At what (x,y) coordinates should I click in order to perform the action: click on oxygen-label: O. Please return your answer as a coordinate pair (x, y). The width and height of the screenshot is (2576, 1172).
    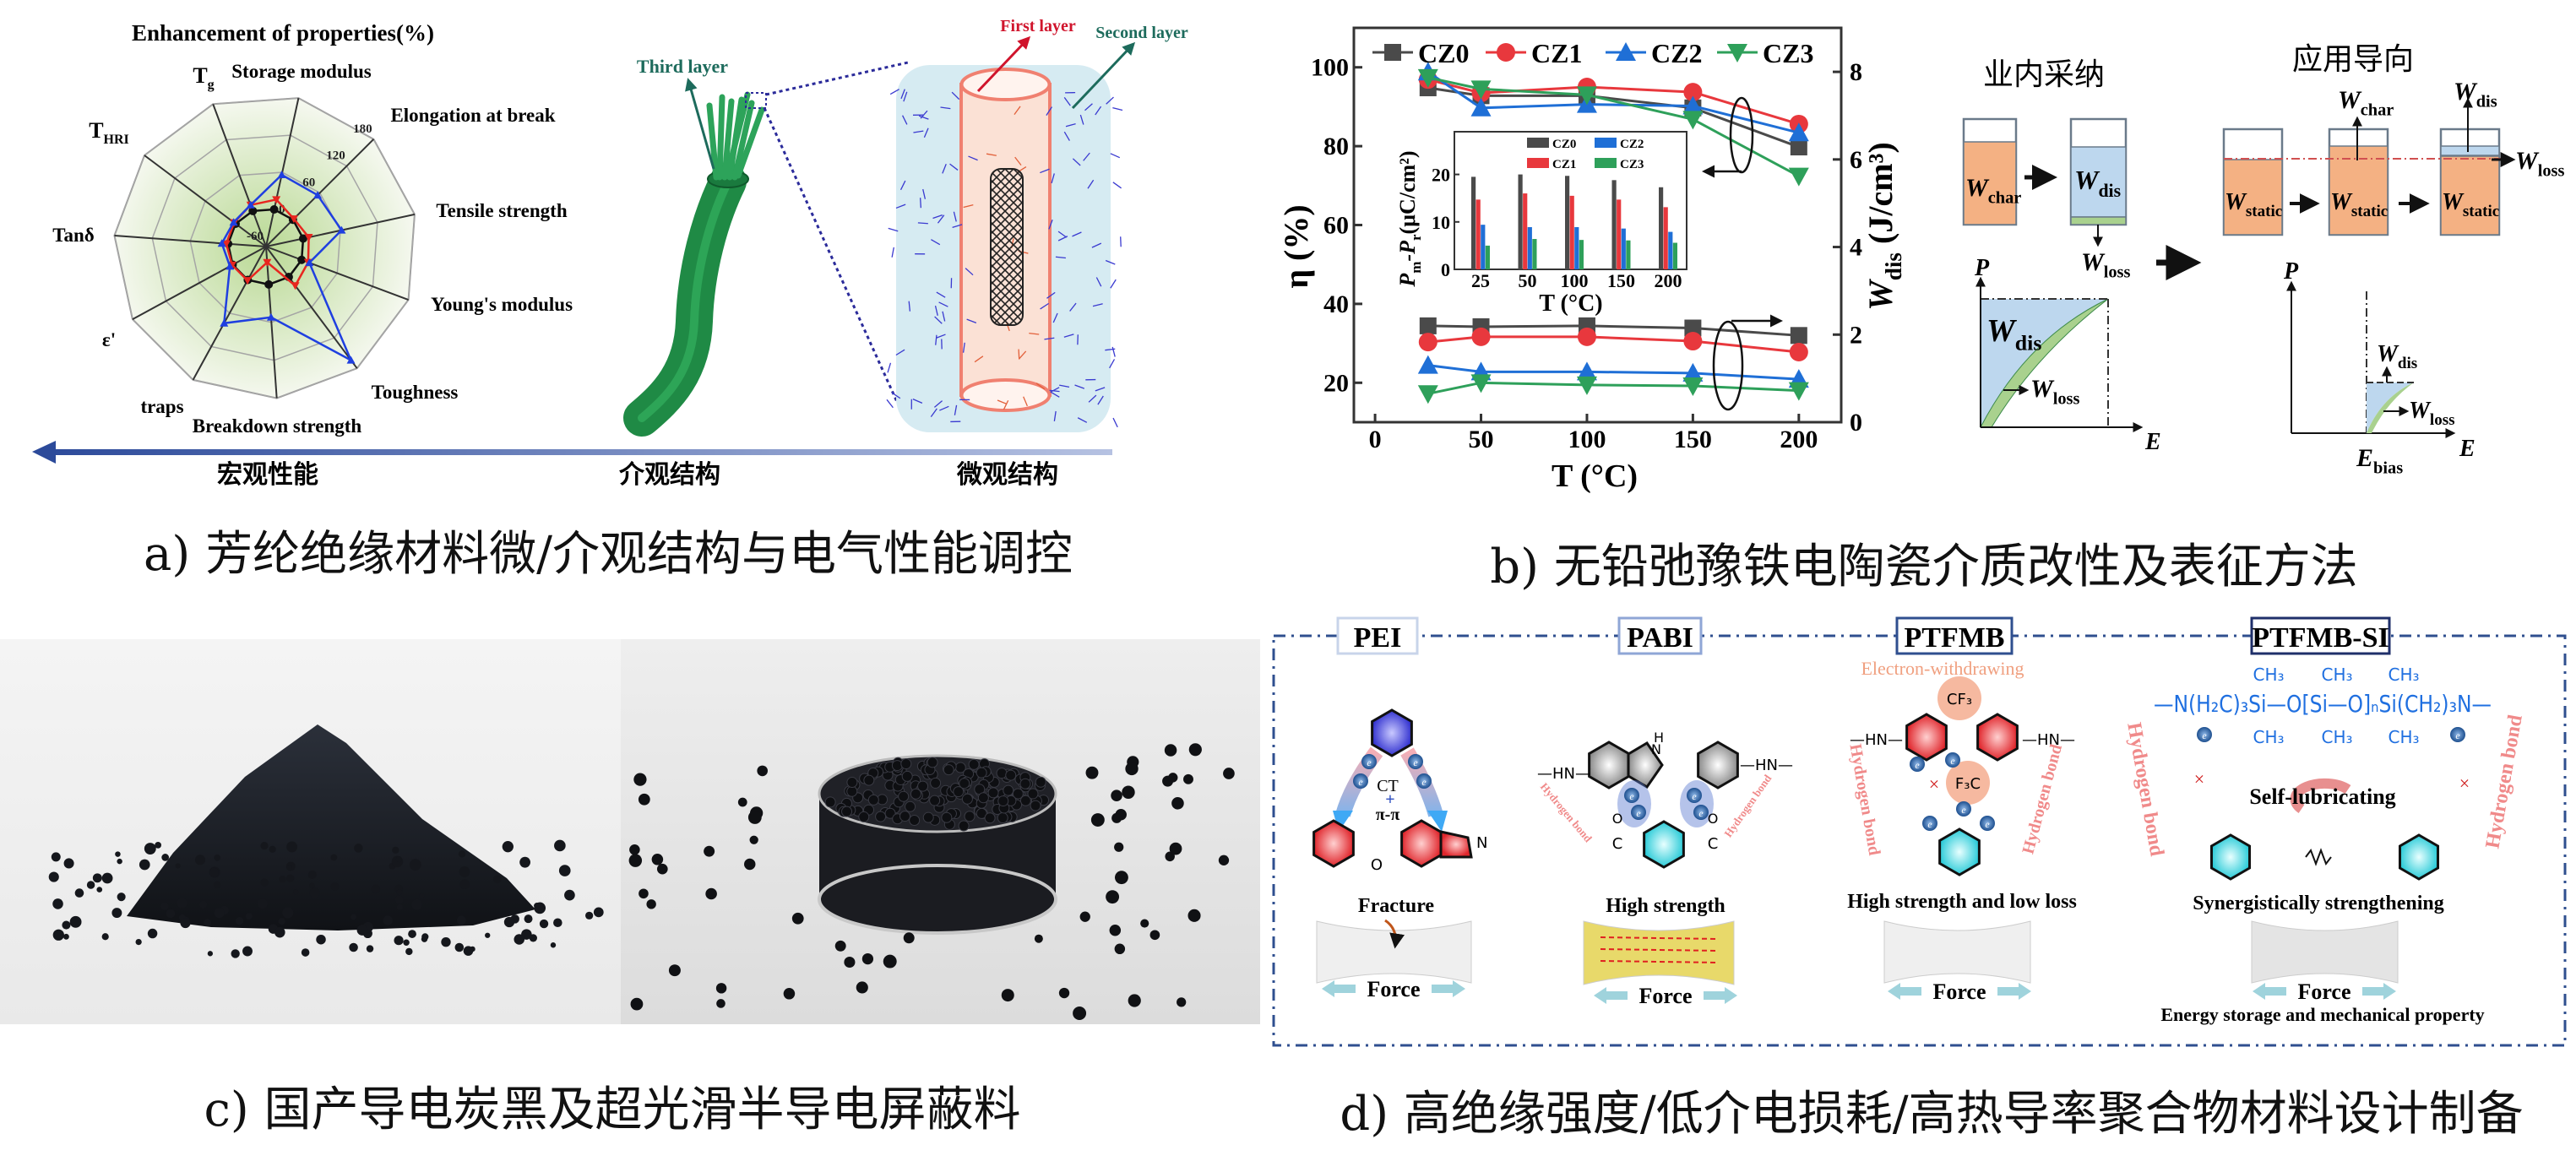
    Looking at the image, I should click on (1377, 865).